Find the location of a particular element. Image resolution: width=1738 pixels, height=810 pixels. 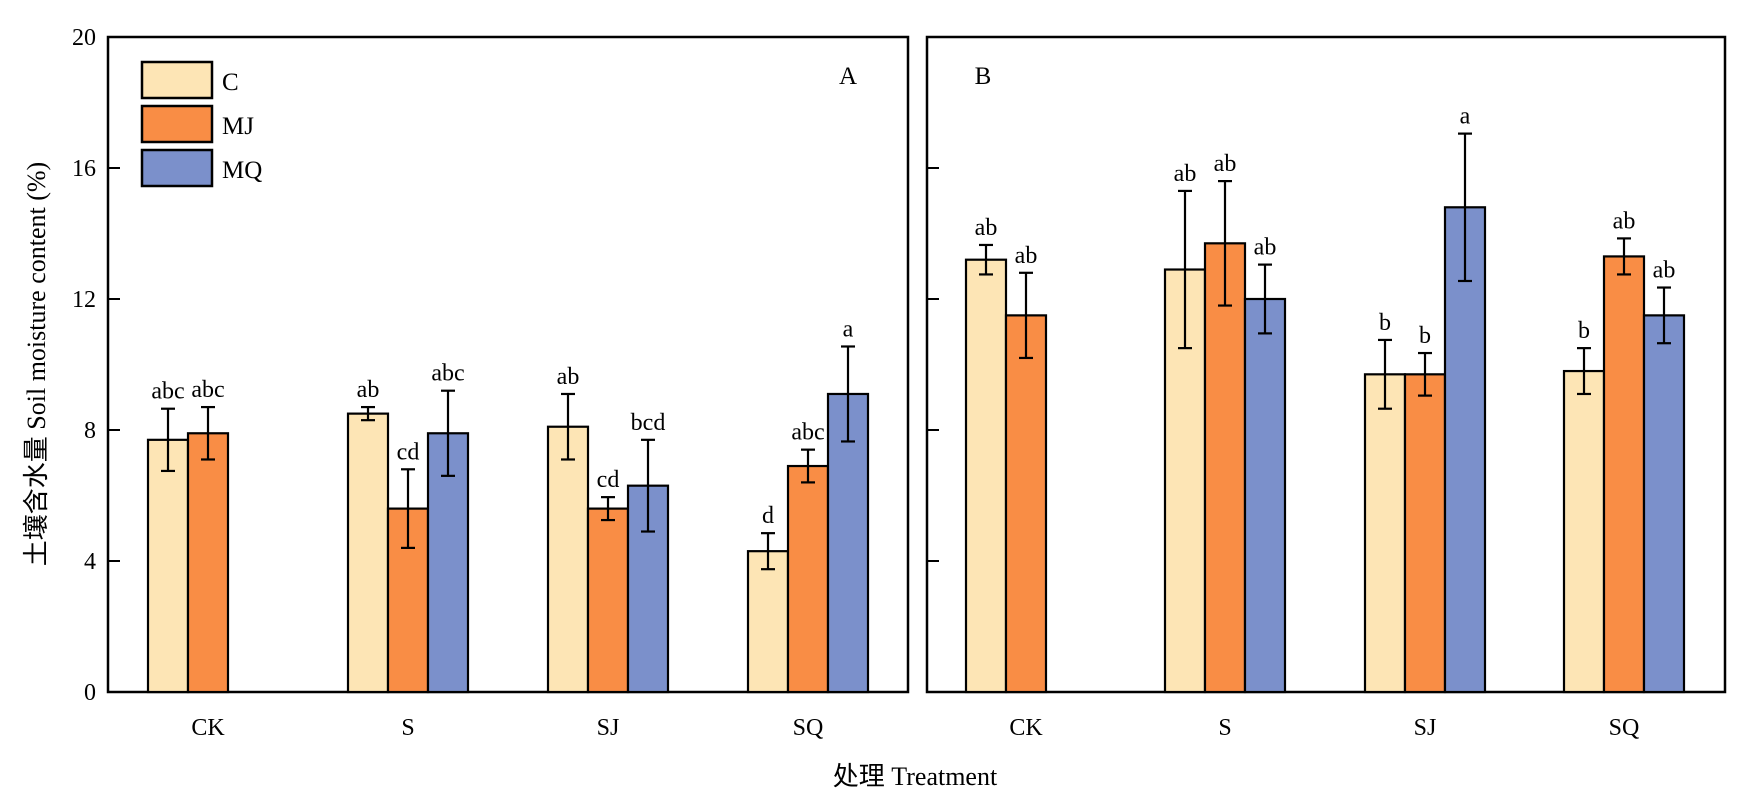

panel-b-label: B is located at coordinates (983, 76).